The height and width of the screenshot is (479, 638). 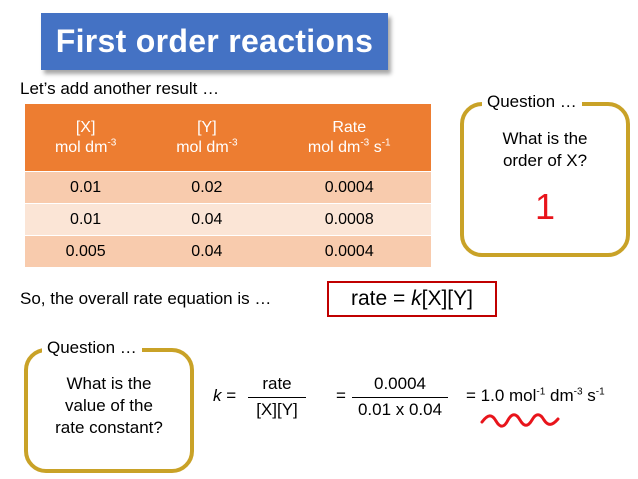 What do you see at coordinates (277, 383) in the screenshot?
I see `fraction-numerator-rate: rate` at bounding box center [277, 383].